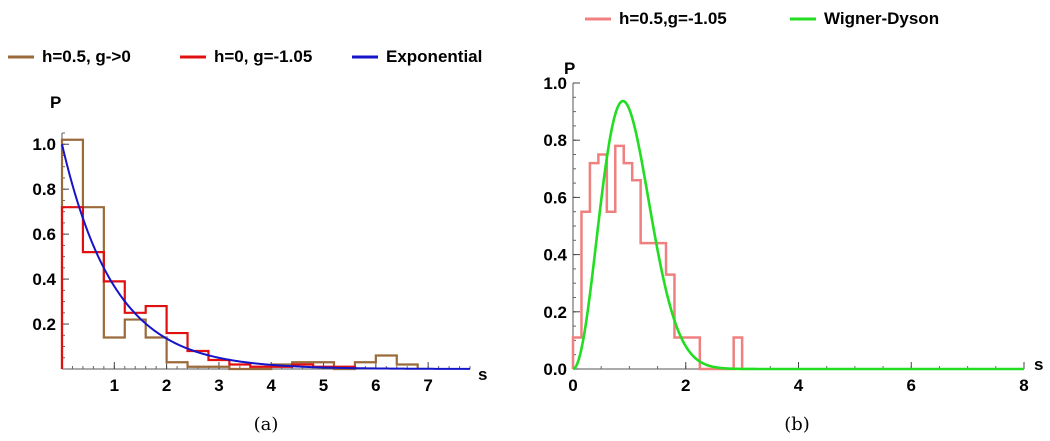 This screenshot has height=441, width=1050. Describe the element at coordinates (673, 18) in the screenshot. I see `legend-entry-label: h=0.5,g=-1.05` at that location.